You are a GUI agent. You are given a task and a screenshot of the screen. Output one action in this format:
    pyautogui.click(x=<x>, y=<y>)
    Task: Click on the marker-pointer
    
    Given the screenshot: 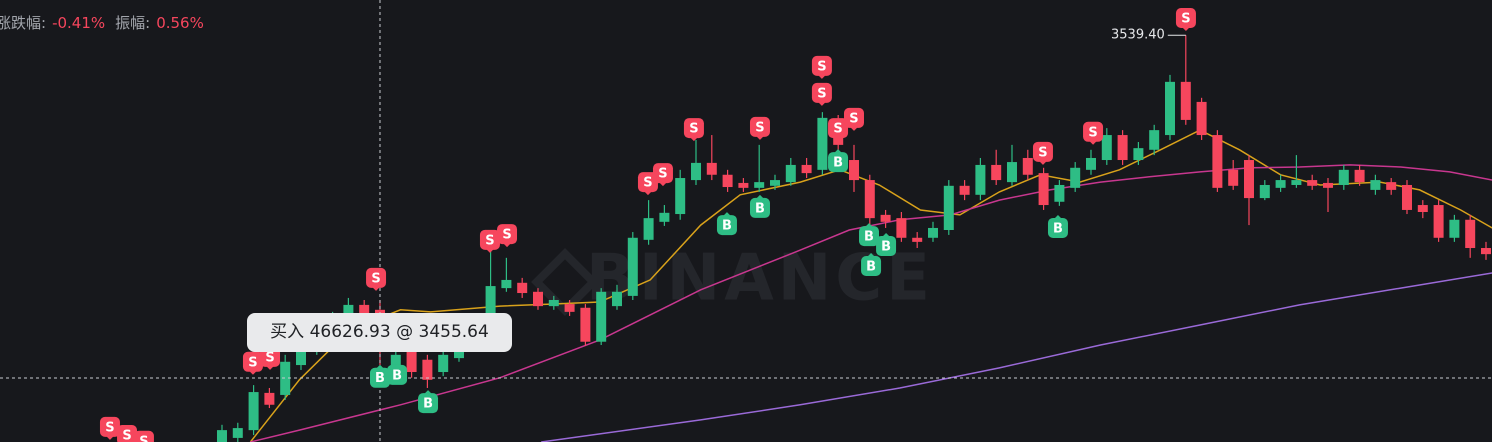 What is the action you would take?
    pyautogui.click(x=759, y=137)
    